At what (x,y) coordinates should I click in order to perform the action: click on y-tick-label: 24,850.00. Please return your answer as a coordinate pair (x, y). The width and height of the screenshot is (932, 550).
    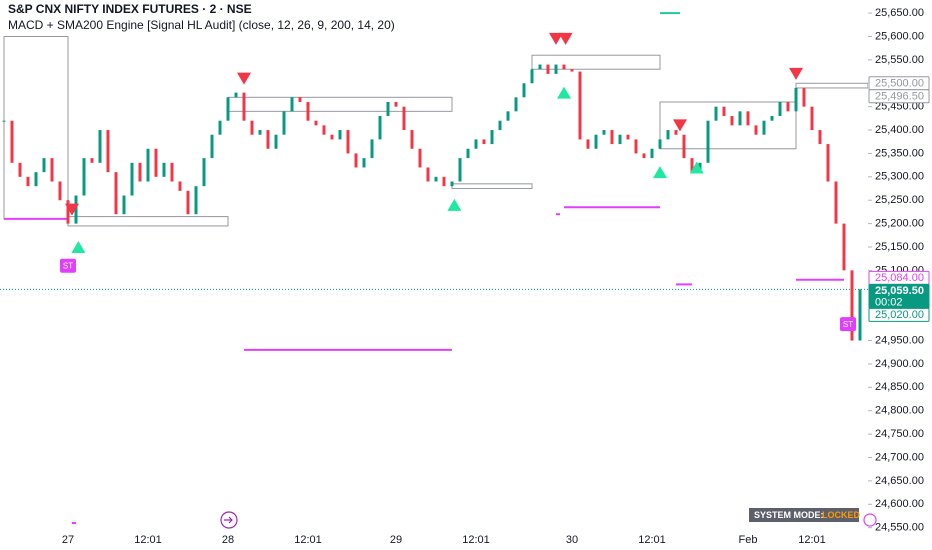
    Looking at the image, I should click on (899, 387).